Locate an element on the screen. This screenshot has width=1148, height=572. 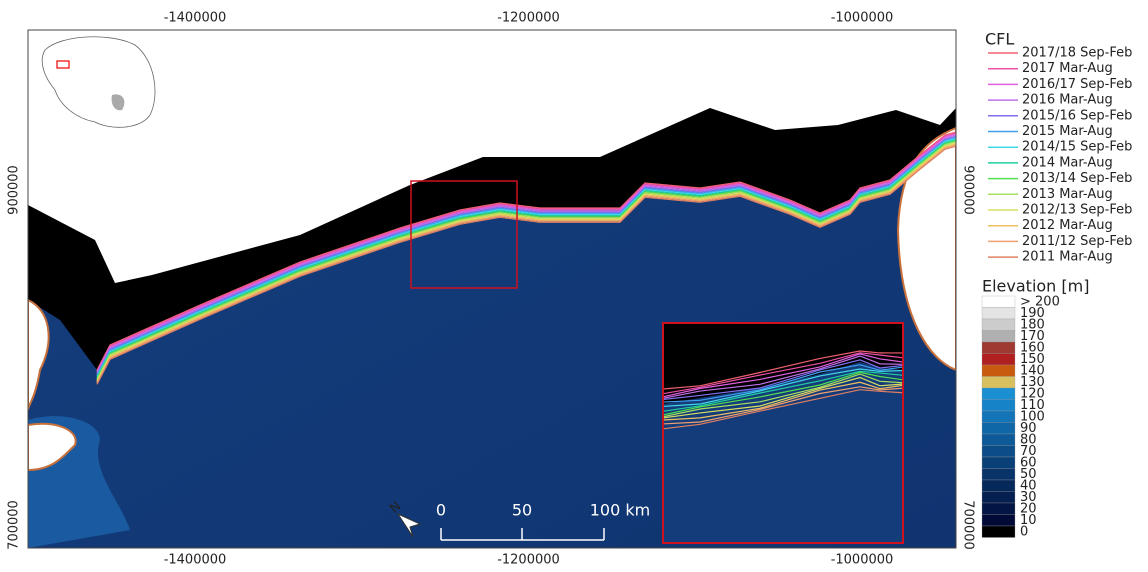
scale-label: 100 km is located at coordinates (620, 510).